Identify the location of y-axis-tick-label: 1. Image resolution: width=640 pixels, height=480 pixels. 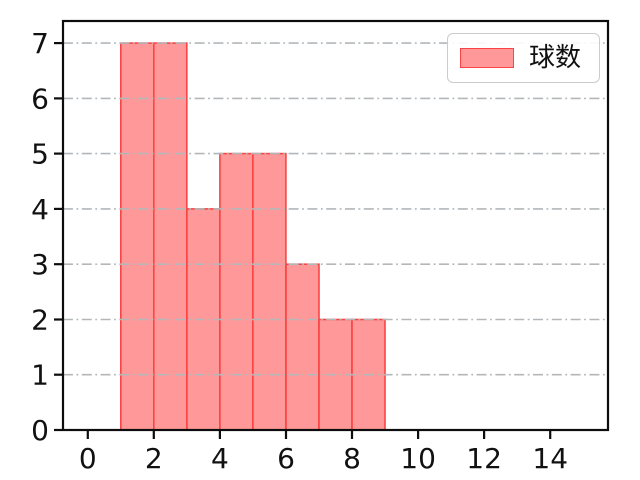
(40, 375).